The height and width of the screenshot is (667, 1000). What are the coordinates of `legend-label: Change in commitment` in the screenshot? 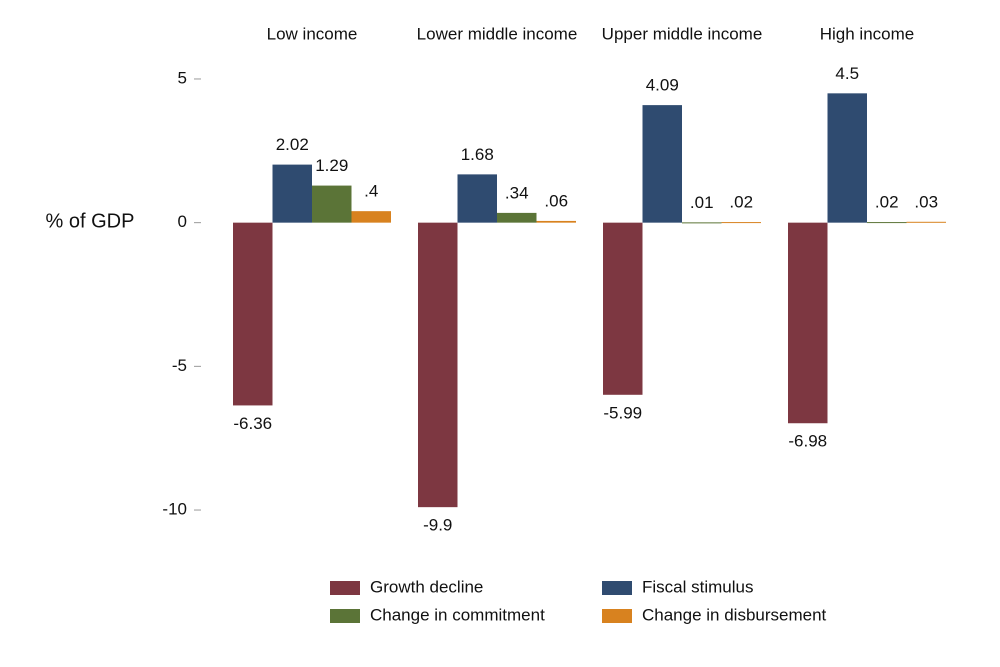 It's located at (457, 614).